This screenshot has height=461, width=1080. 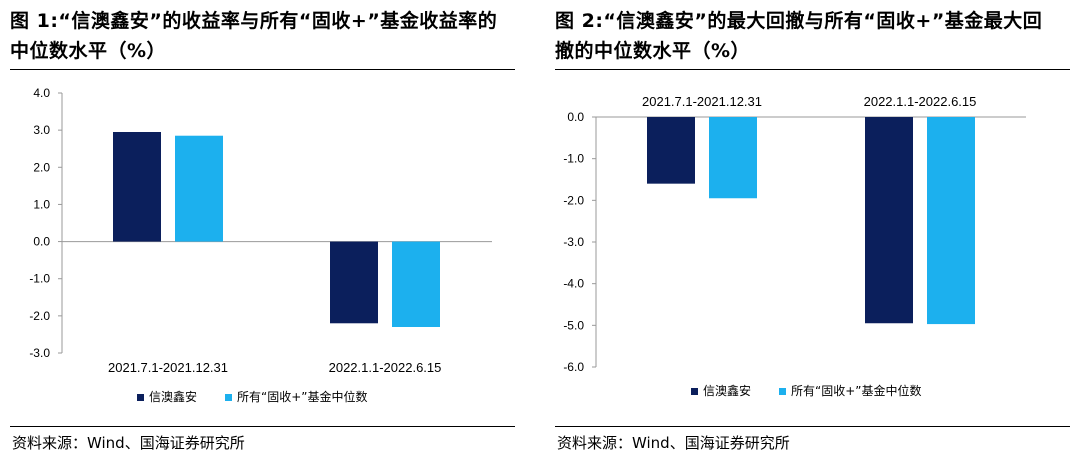 I want to click on y-tick-label: 4.0, so click(x=41, y=93).